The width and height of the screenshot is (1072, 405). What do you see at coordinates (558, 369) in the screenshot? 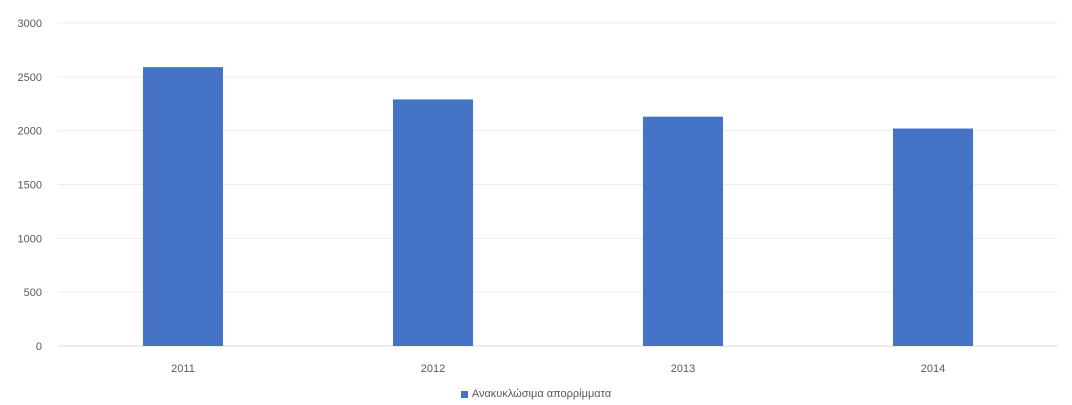
I see `x-axis-tick-labels: 2011 2012 2013 2014` at bounding box center [558, 369].